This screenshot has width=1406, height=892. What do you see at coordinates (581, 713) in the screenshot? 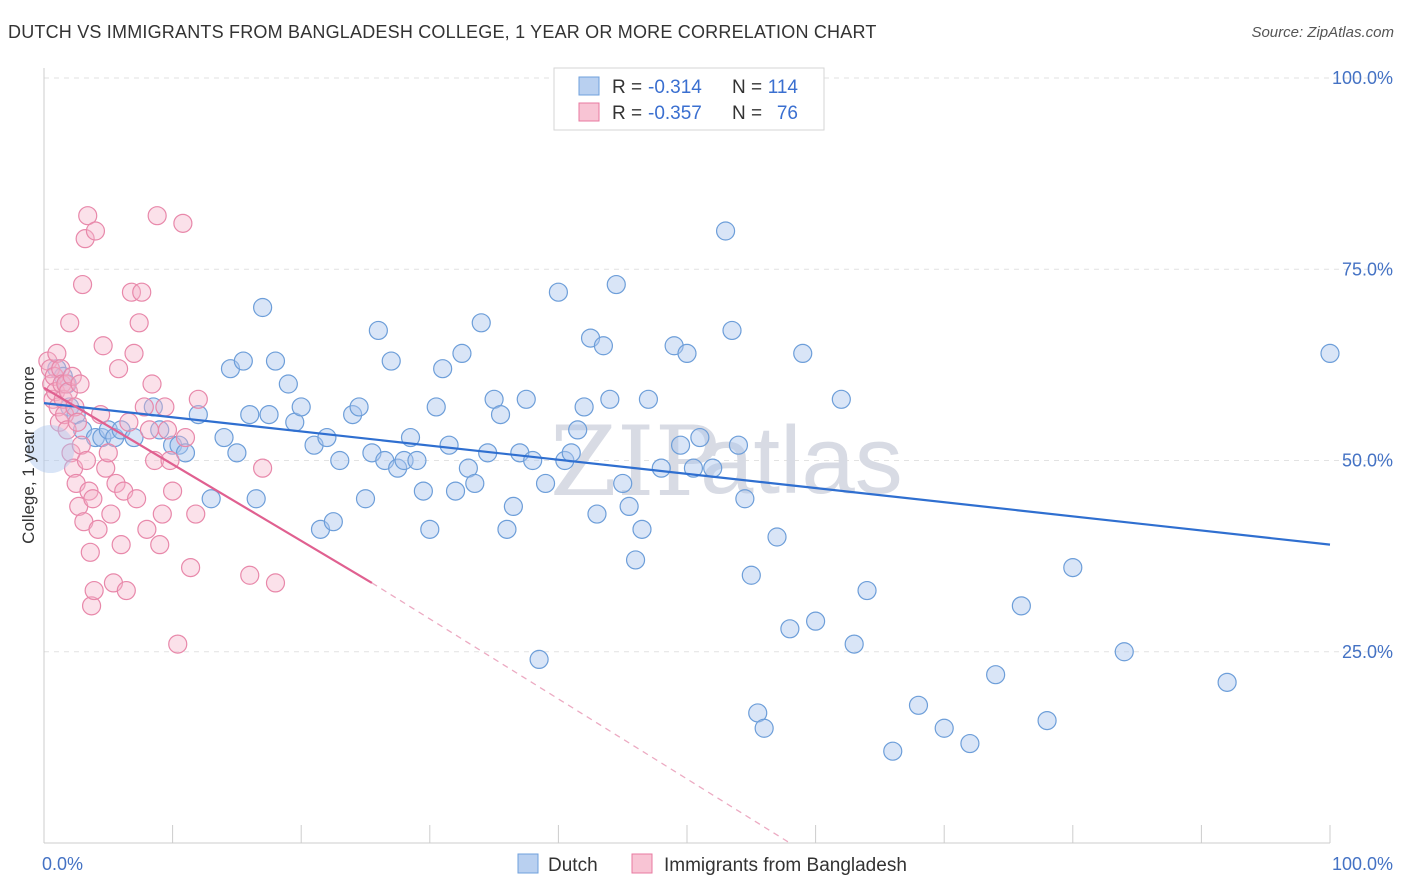
I see `bangladesh-trend-extension` at bounding box center [581, 713].